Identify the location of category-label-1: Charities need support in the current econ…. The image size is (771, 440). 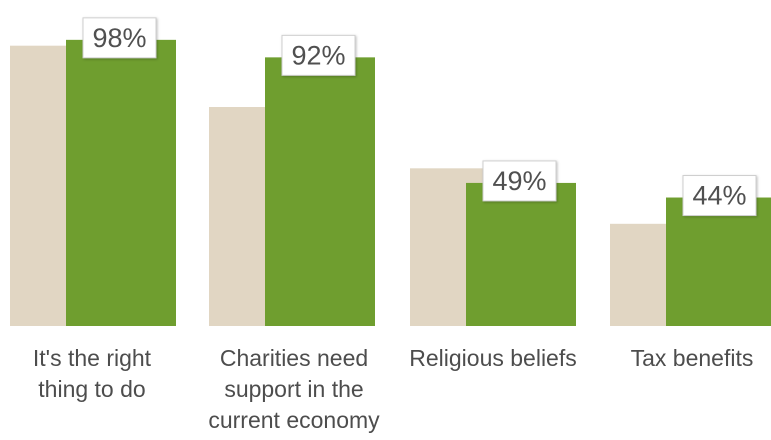
(294, 389).